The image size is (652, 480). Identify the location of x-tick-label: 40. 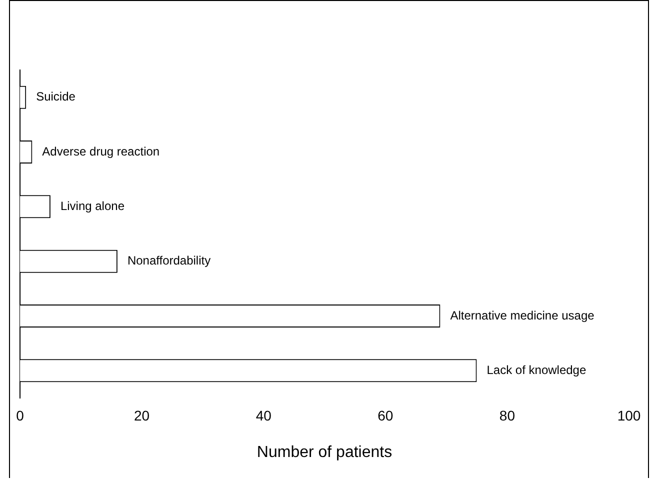
(264, 415).